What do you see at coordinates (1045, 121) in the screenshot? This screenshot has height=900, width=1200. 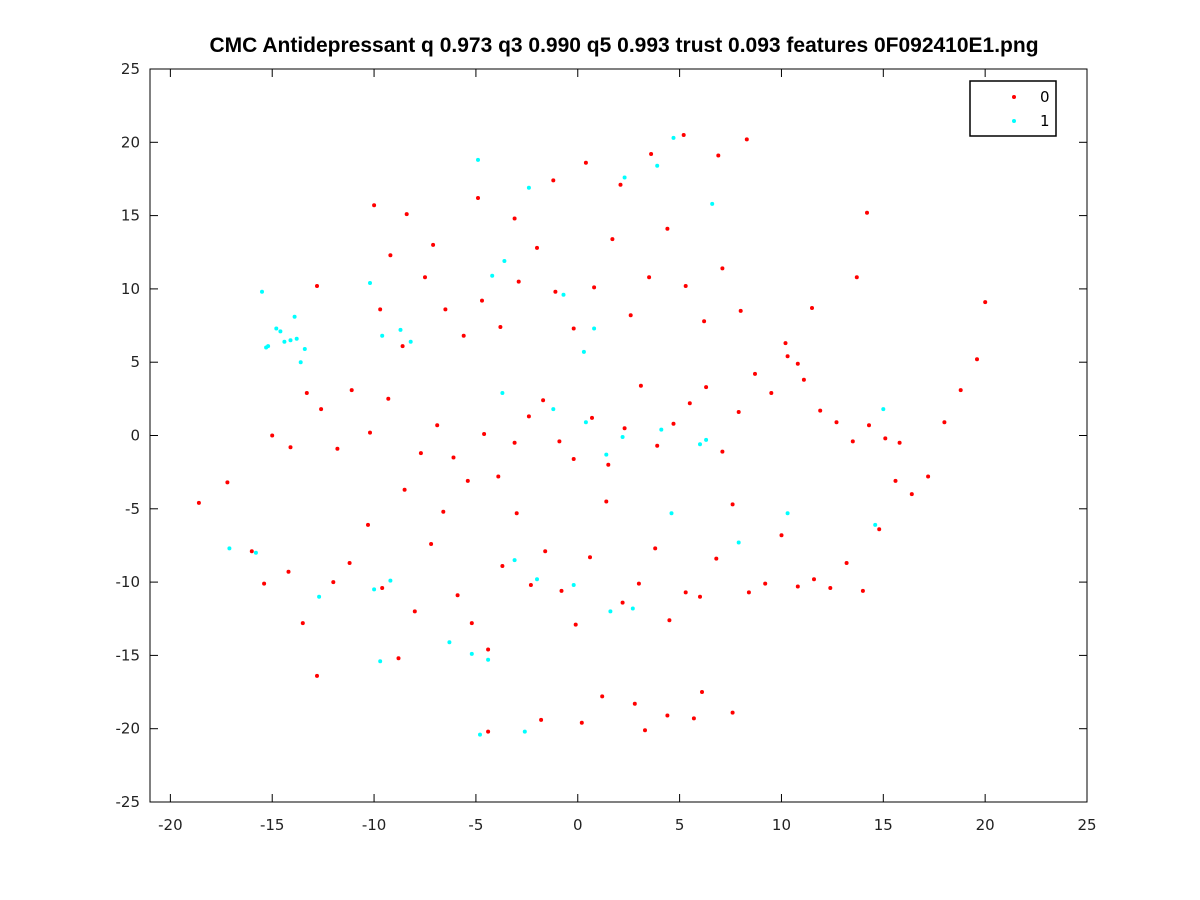 I see `legend-label-1: 1` at bounding box center [1045, 121].